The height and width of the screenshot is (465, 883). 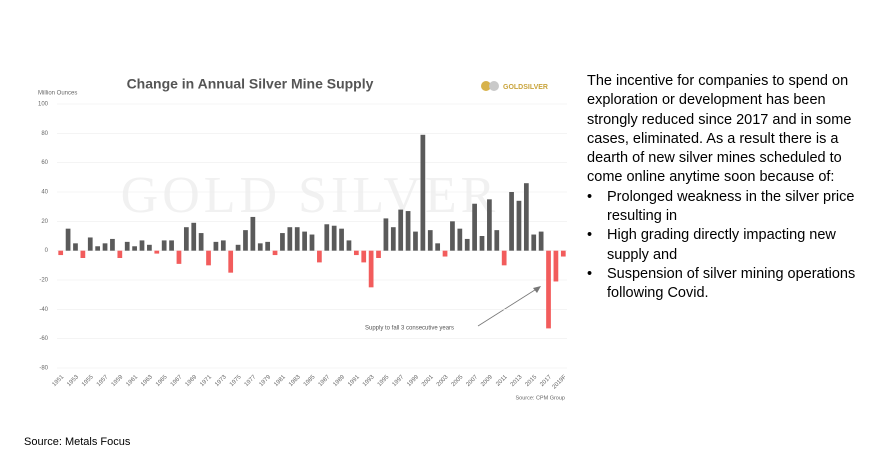 I want to click on arrow-head, so click(x=537, y=289).